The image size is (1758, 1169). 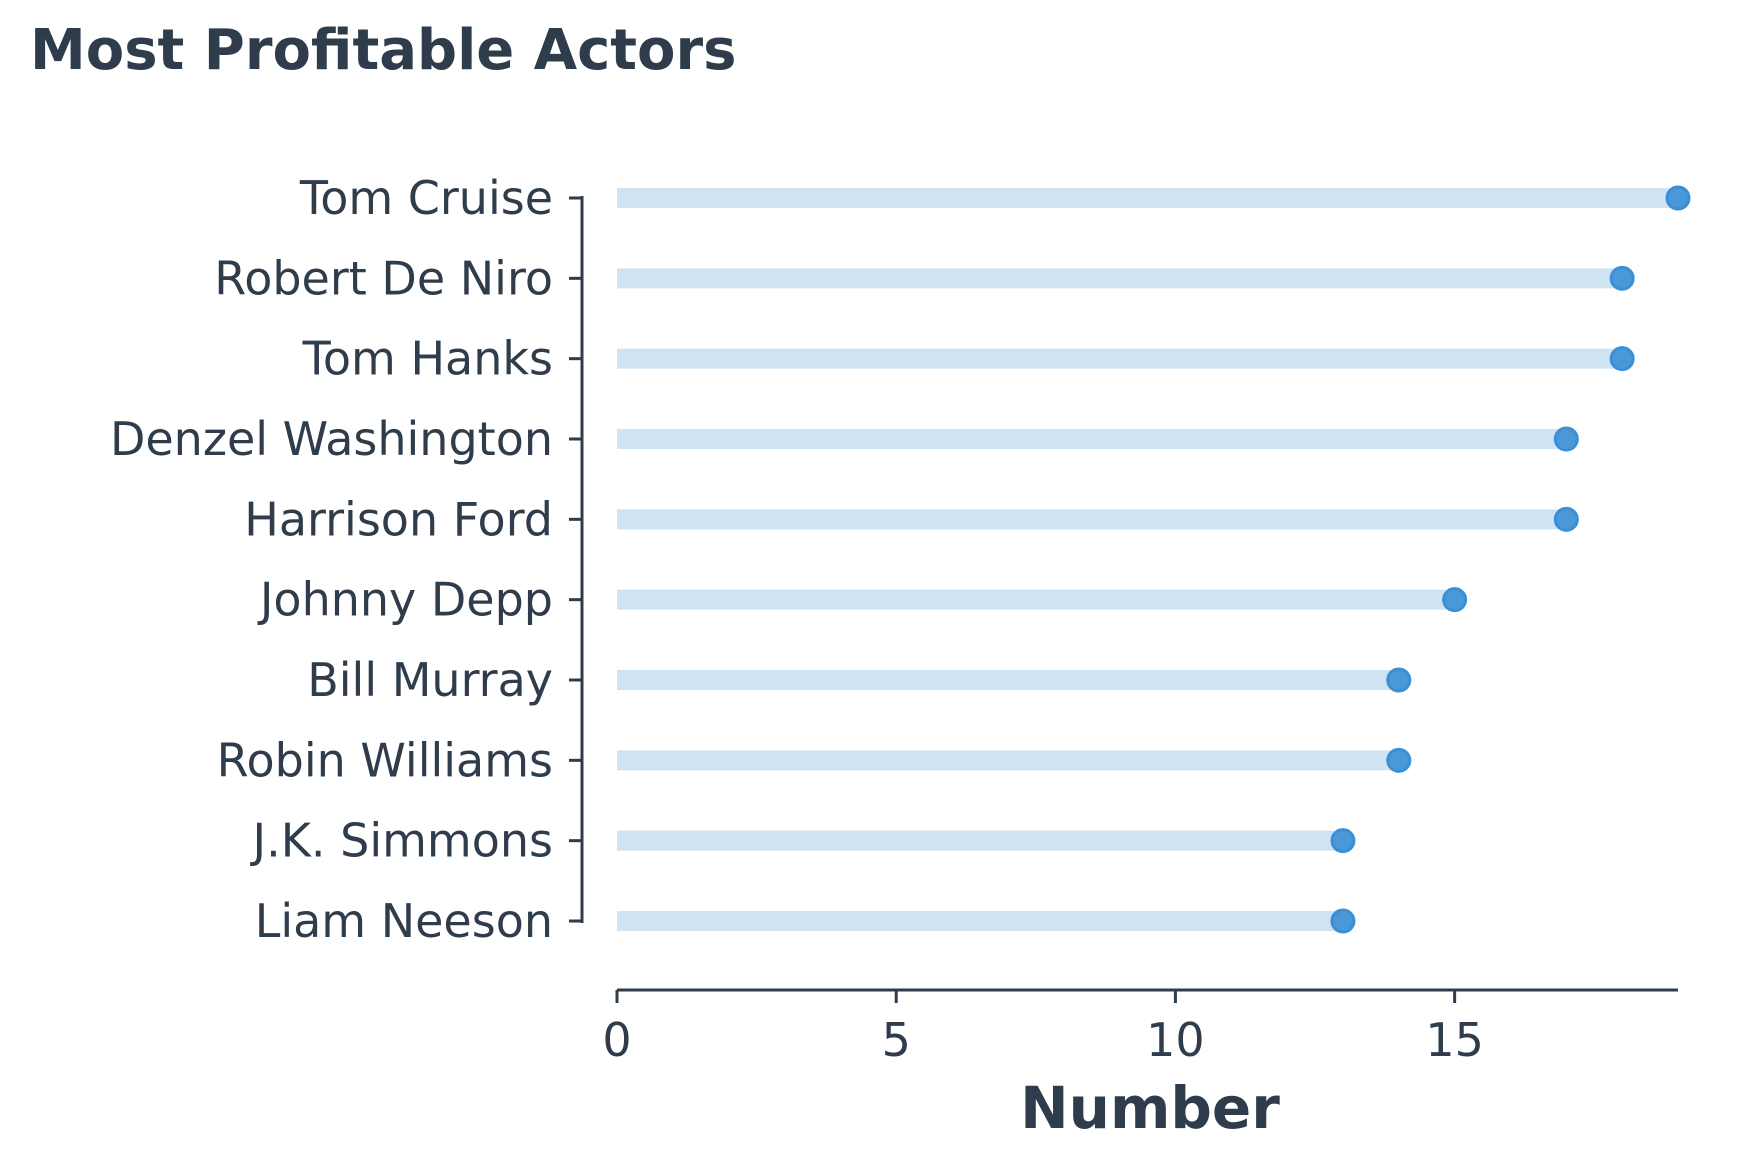 I want to click on y-tick-label: J.K. Simmons, so click(x=401, y=841).